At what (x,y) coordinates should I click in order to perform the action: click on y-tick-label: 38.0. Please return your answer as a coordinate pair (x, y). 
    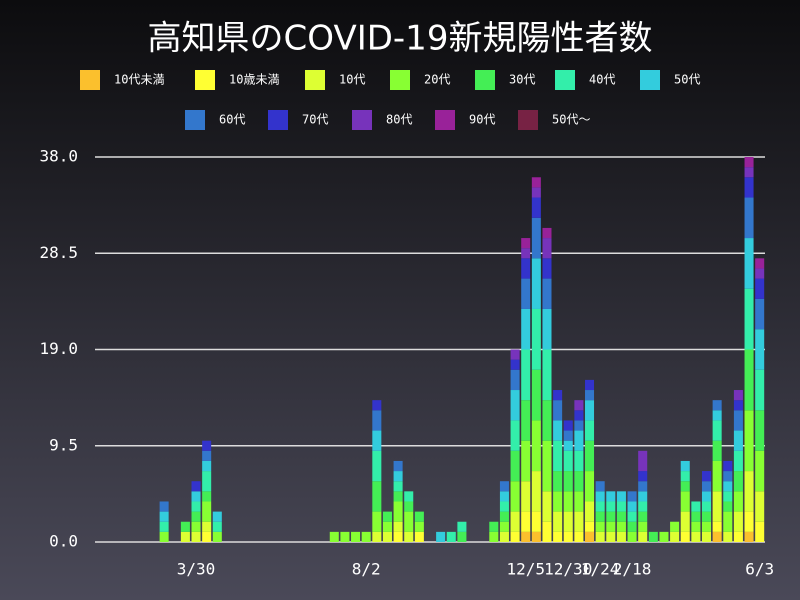
    Looking at the image, I should click on (58, 156).